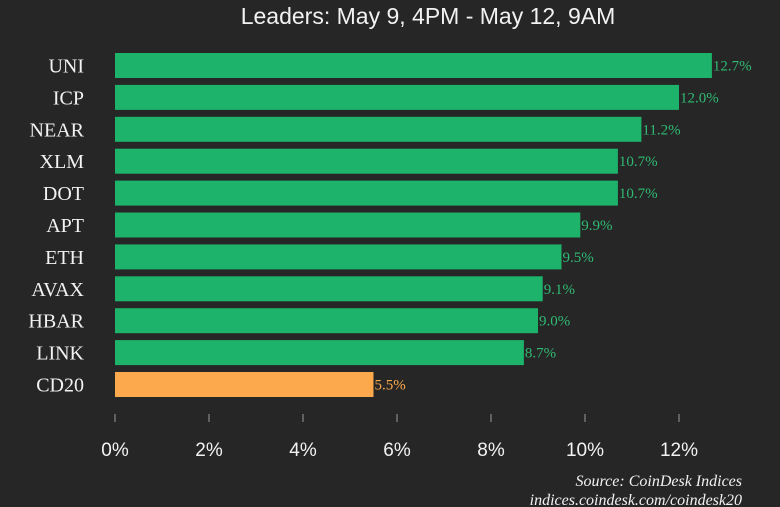 The width and height of the screenshot is (780, 507). I want to click on category-label-uni: UNI, so click(66, 67).